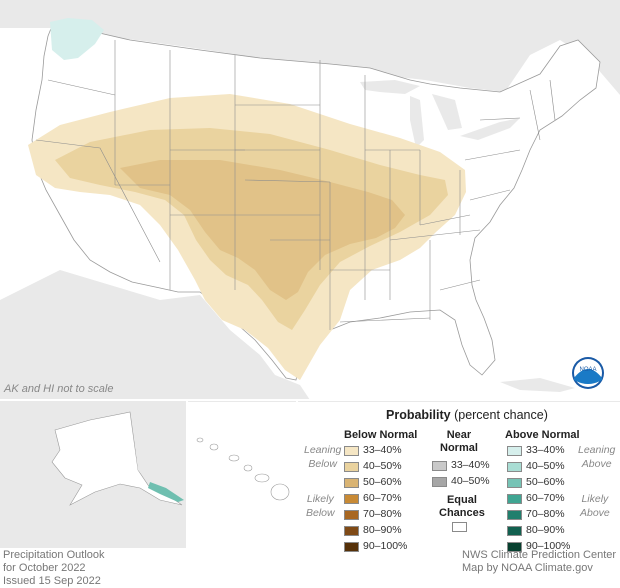 The width and height of the screenshot is (620, 588). Describe the element at coordinates (548, 546) in the screenshot. I see `above-normal-label: 90–100%` at that location.